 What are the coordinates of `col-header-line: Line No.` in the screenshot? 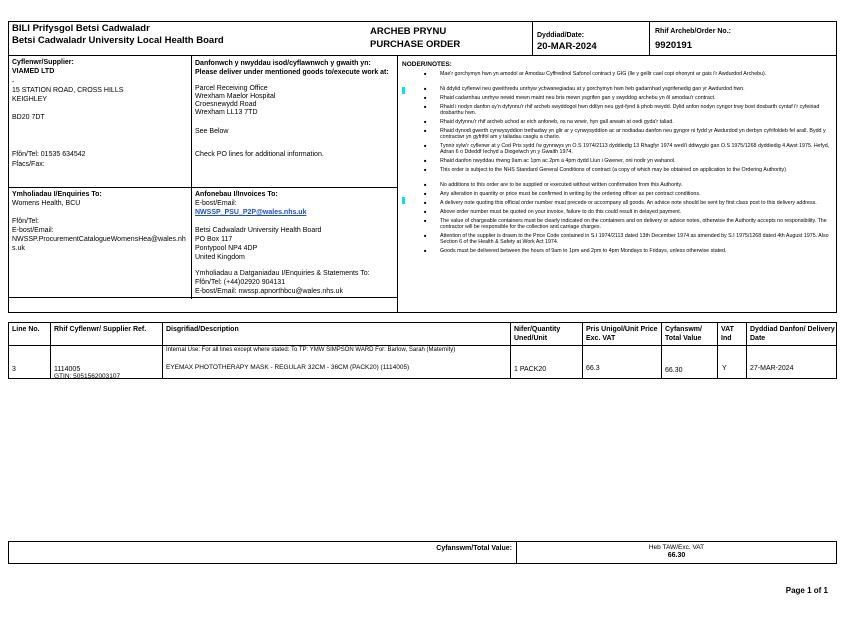 It's located at (26, 329).